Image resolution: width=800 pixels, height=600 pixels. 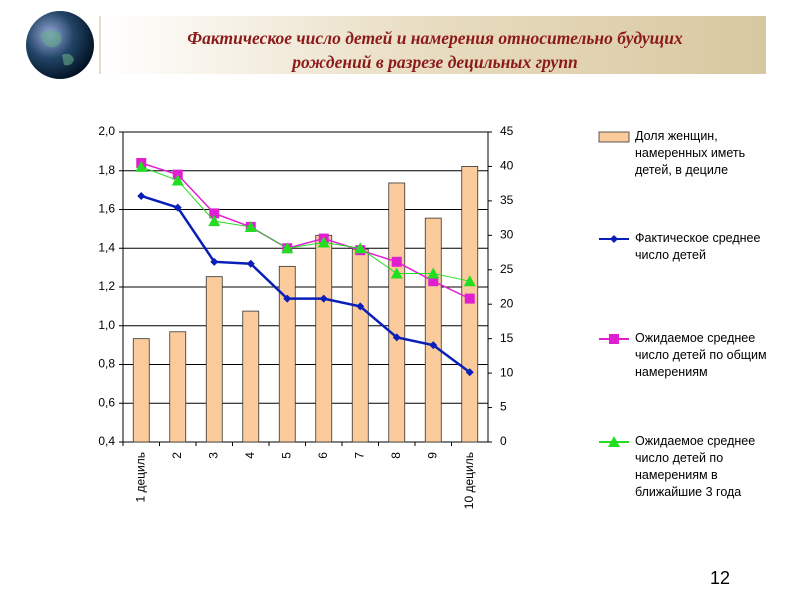 What do you see at coordinates (507, 166) in the screenshot?
I see `y2-tick-label: 40` at bounding box center [507, 166].